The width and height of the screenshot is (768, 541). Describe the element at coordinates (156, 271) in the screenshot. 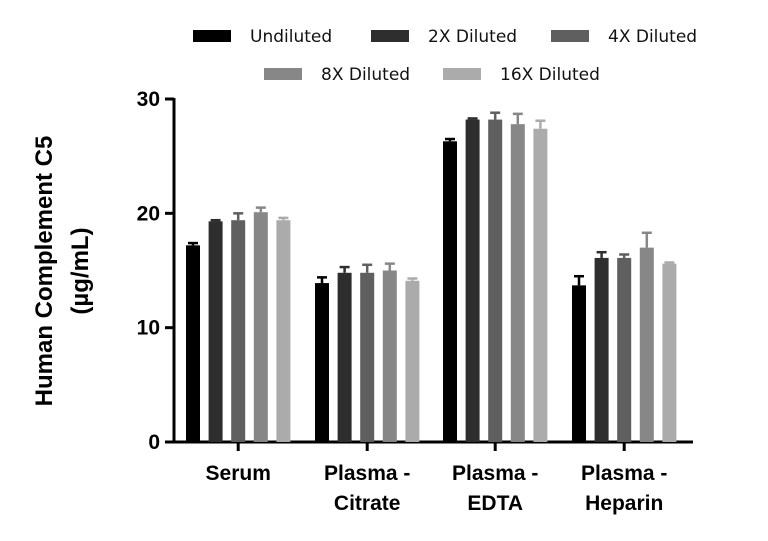

I see `y-axis: 0 10 20 30` at that location.